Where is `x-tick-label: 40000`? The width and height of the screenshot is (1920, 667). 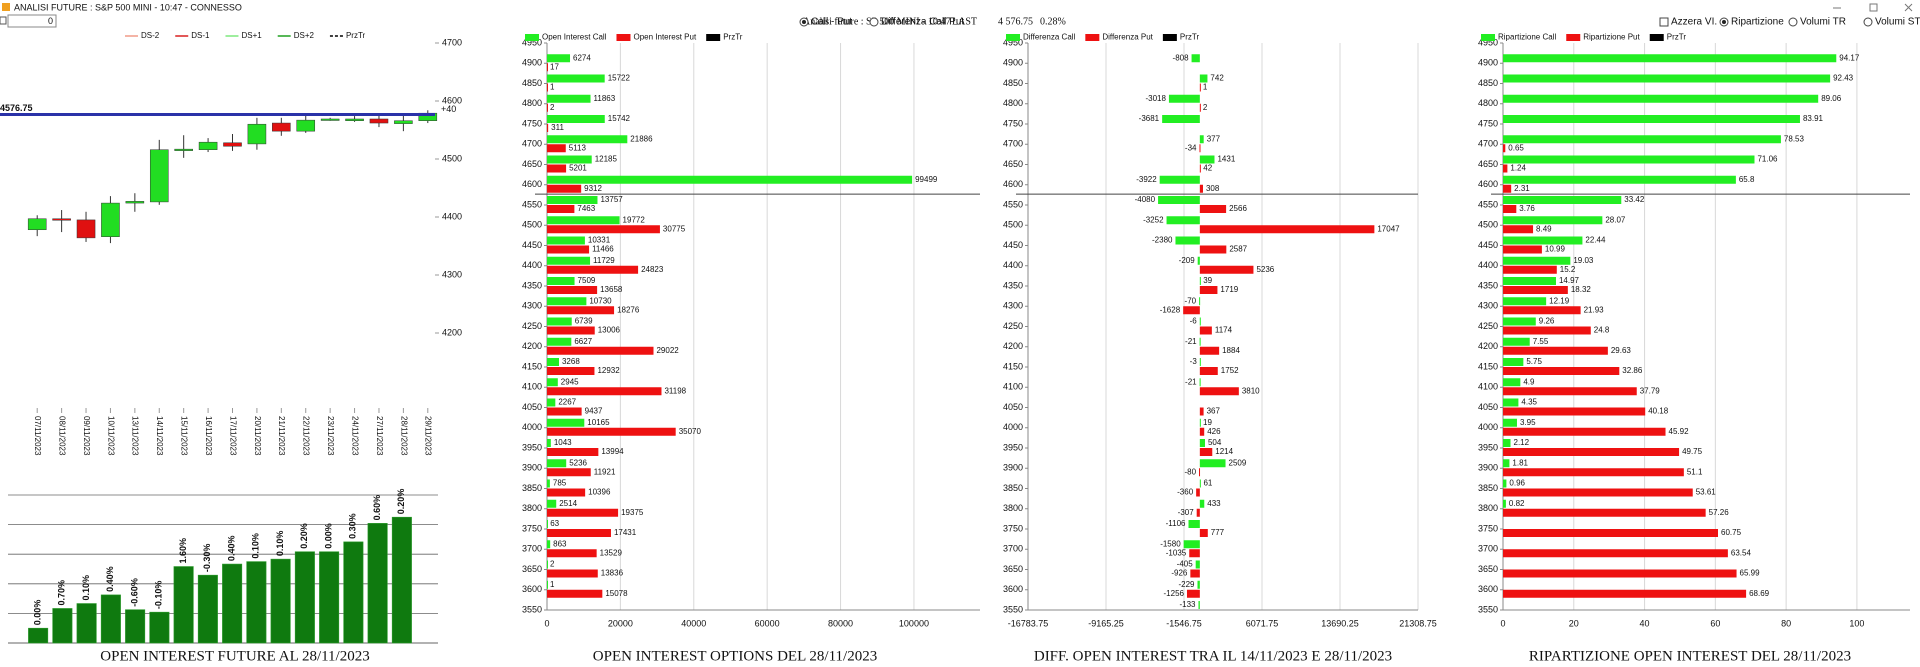 x-tick-label: 40000 is located at coordinates (693, 623).